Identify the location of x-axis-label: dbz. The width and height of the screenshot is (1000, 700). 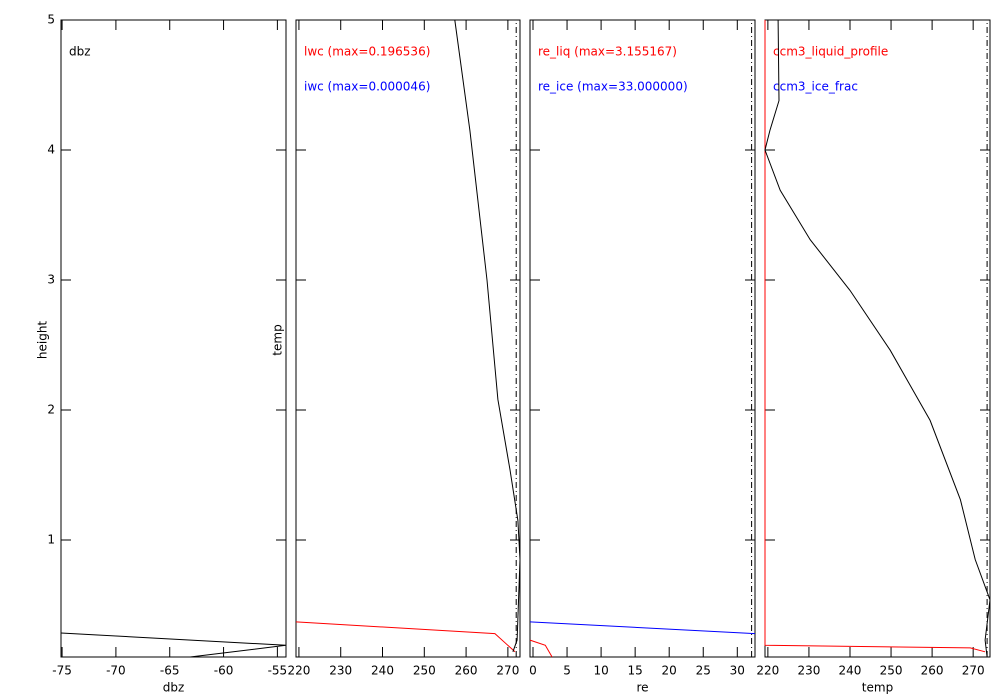
(174, 688).